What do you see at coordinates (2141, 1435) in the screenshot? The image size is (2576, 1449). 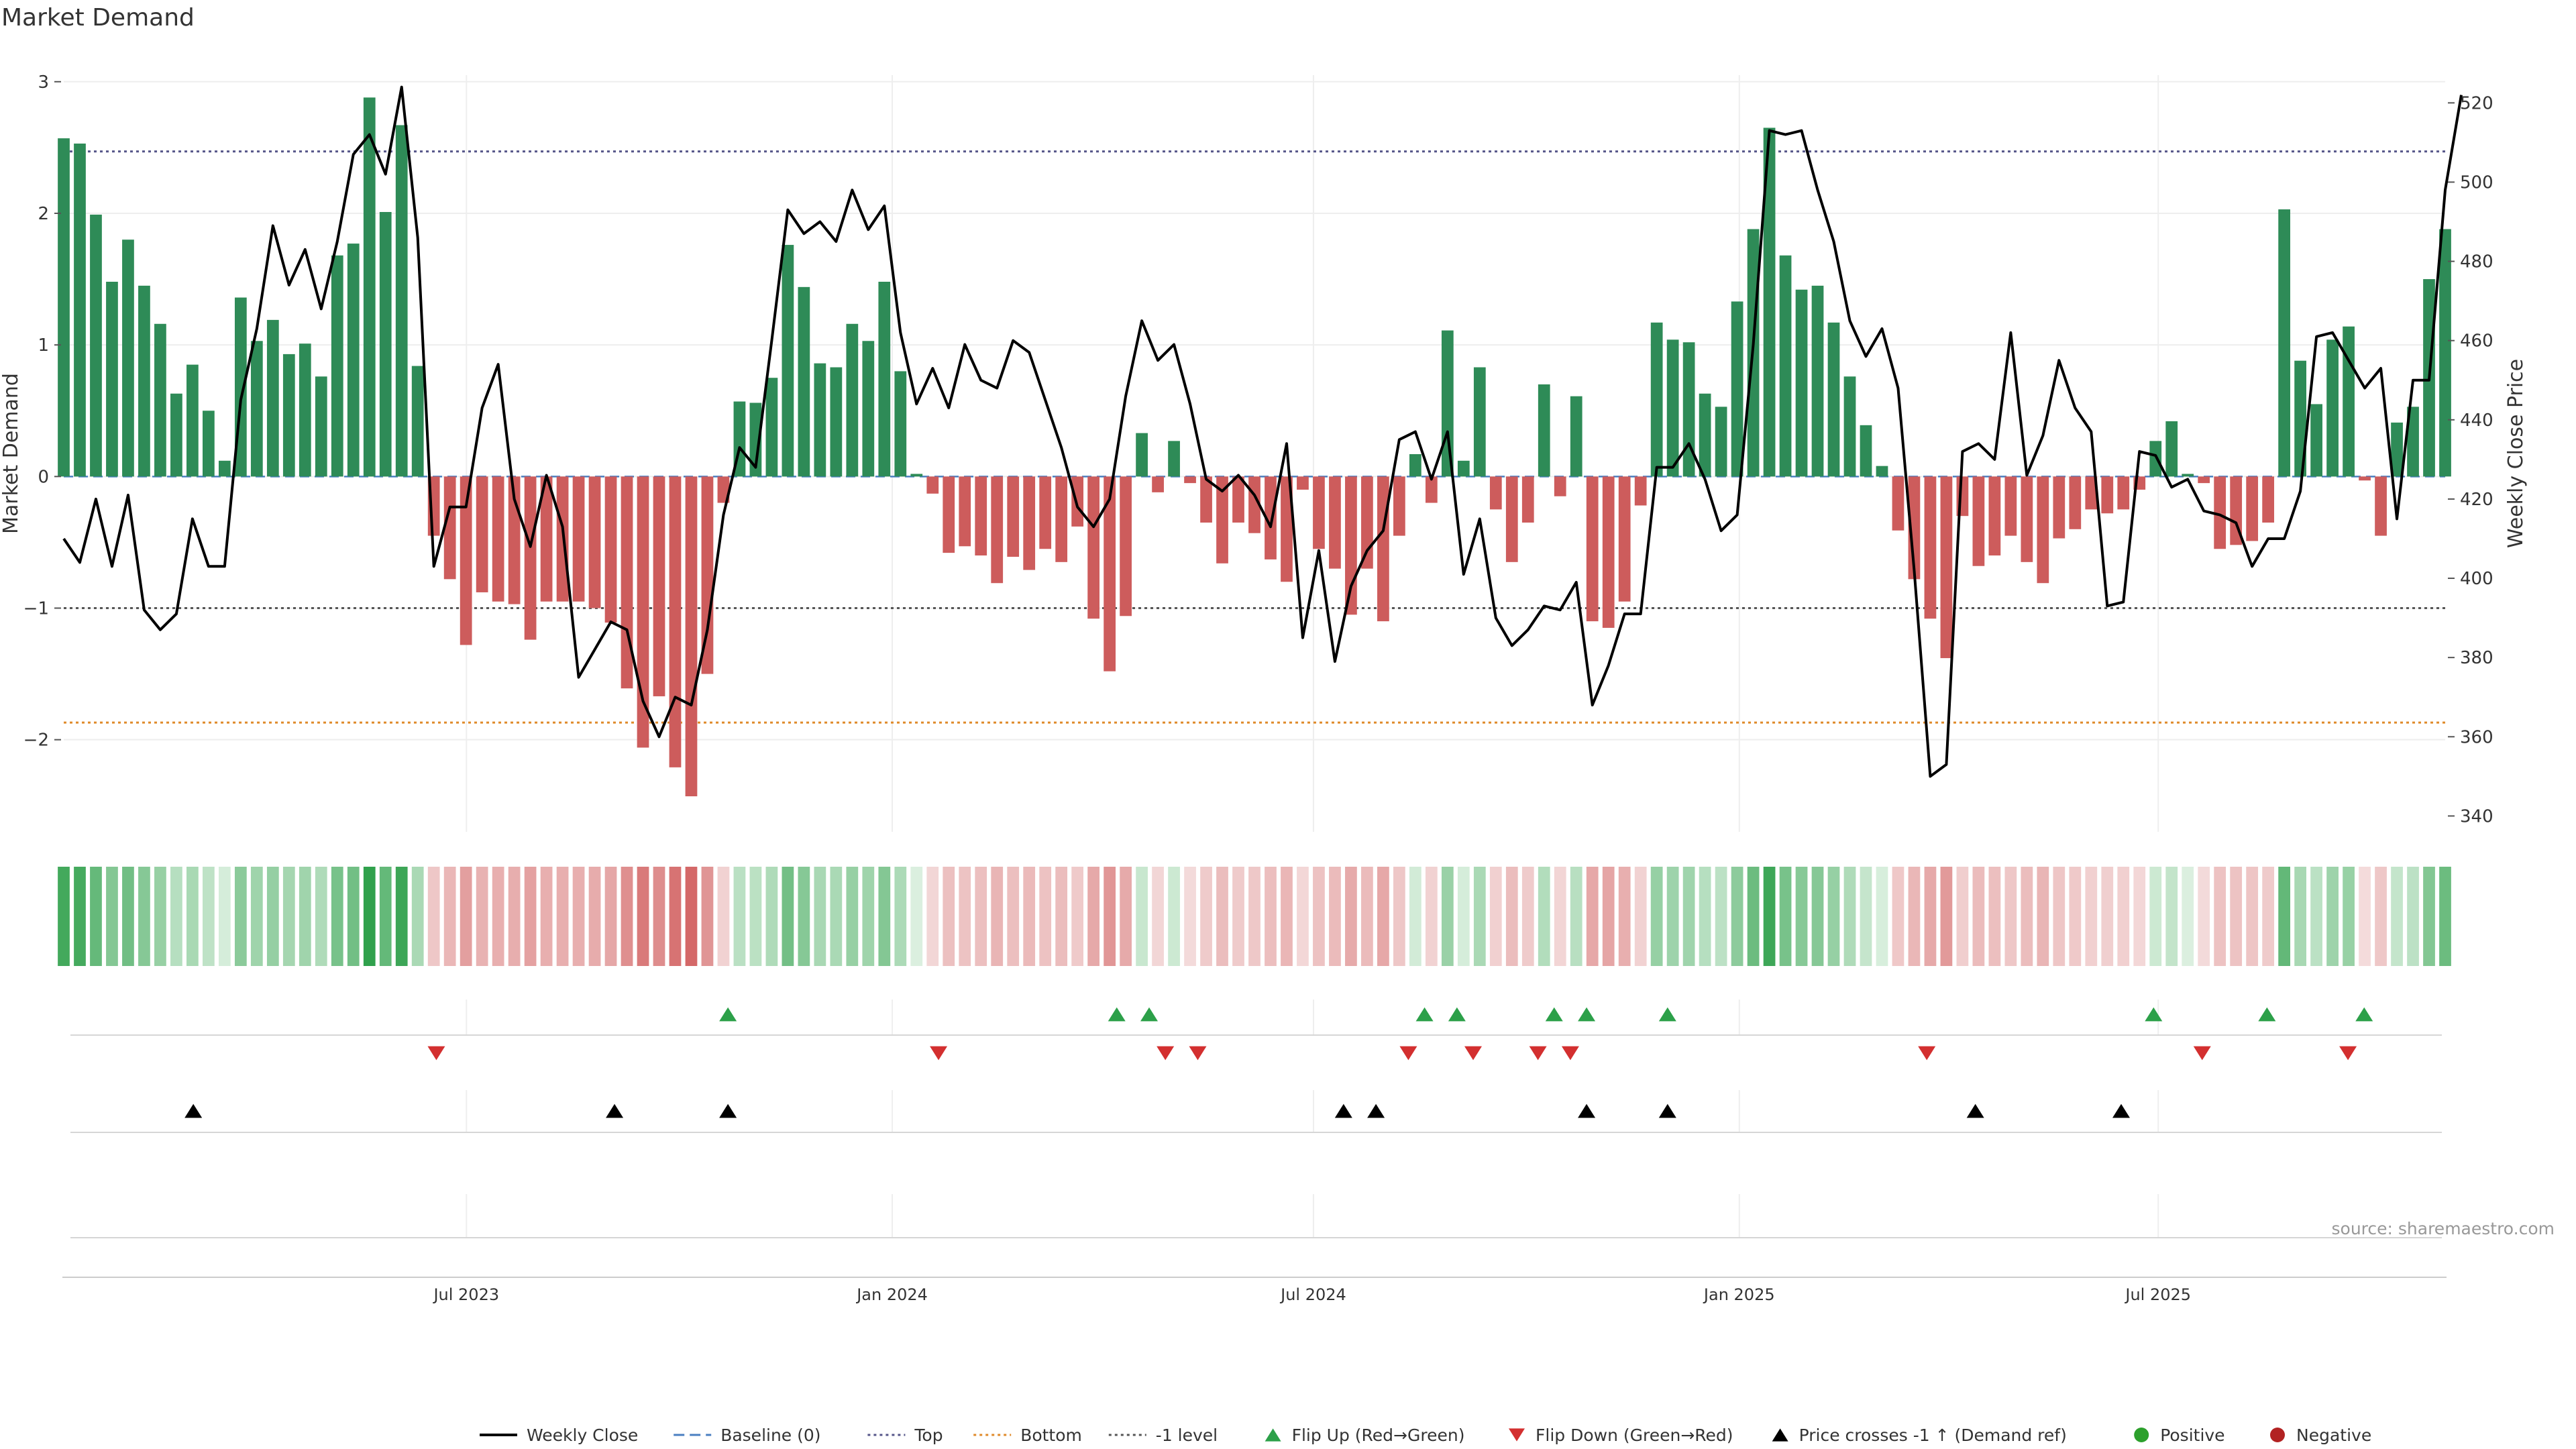 I see `legend-swatch` at bounding box center [2141, 1435].